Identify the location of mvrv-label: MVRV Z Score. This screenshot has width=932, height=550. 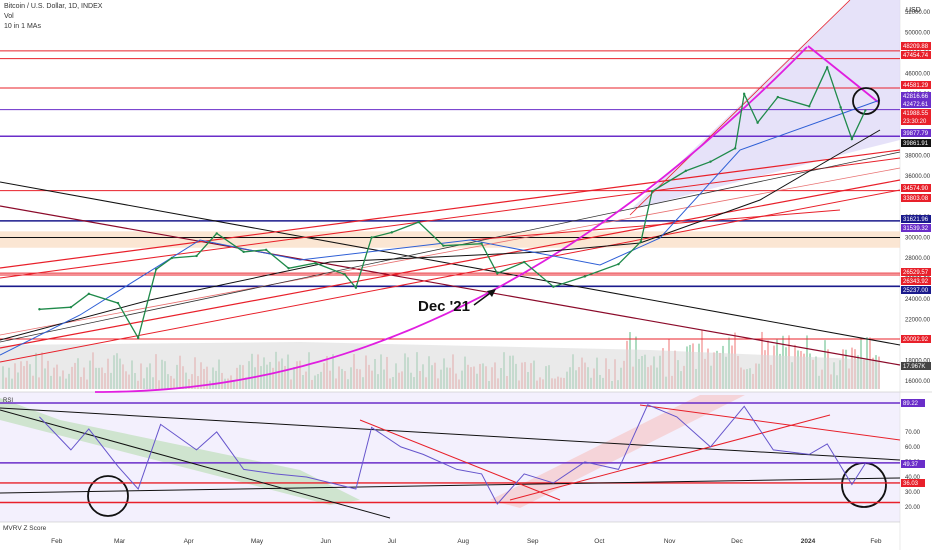
(25, 528).